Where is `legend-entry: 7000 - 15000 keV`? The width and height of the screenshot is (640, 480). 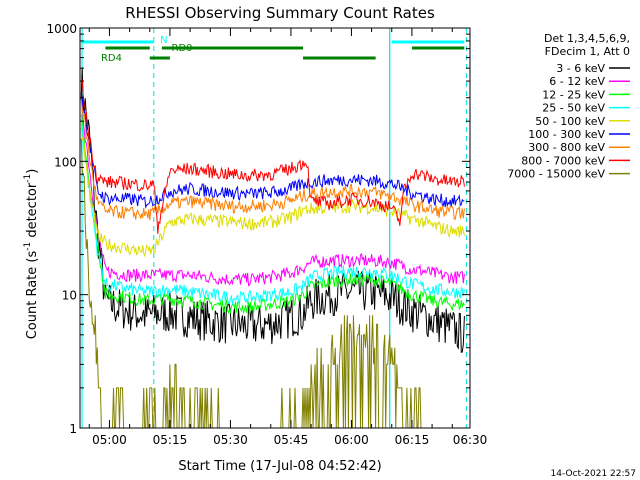
legend-entry: 7000 - 15000 keV is located at coordinates (568, 174).